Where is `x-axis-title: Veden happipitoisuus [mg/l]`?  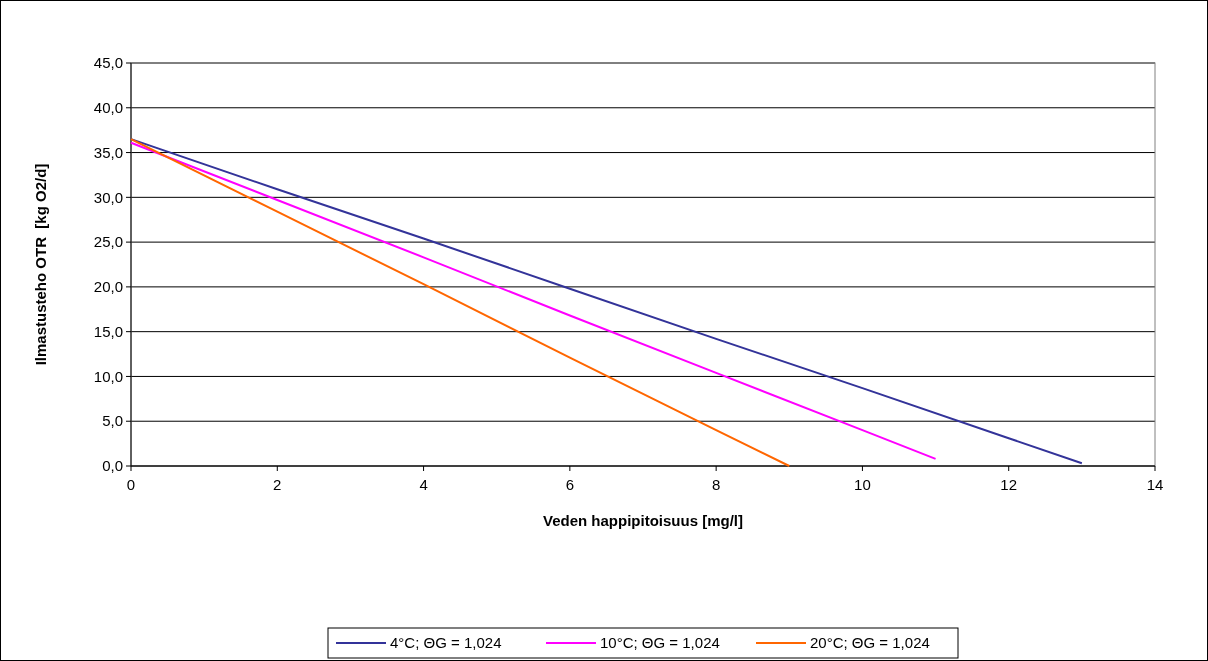 x-axis-title: Veden happipitoisuus [mg/l] is located at coordinates (643, 520).